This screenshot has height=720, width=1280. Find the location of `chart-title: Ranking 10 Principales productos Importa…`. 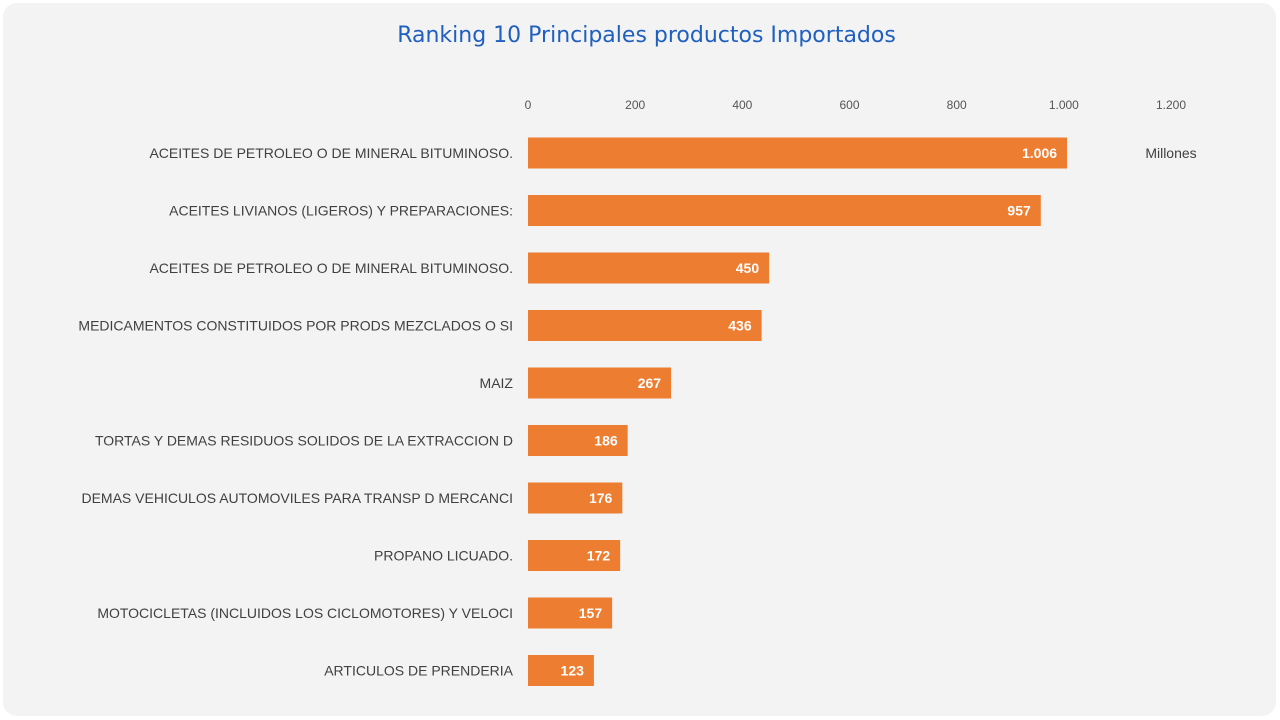

chart-title: Ranking 10 Principales productos Importa… is located at coordinates (646, 35).